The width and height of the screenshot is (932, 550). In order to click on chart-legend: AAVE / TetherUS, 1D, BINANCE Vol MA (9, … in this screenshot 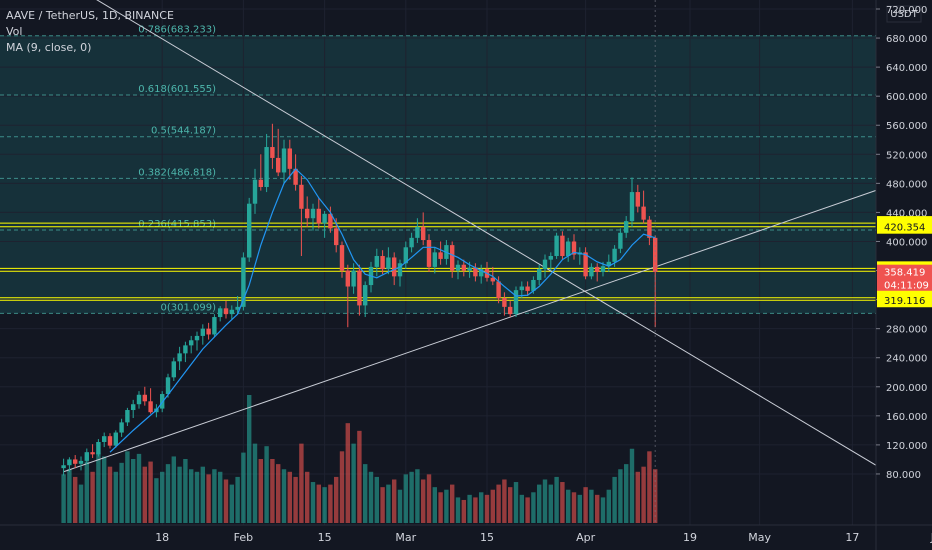, I will do `click(90, 32)`.